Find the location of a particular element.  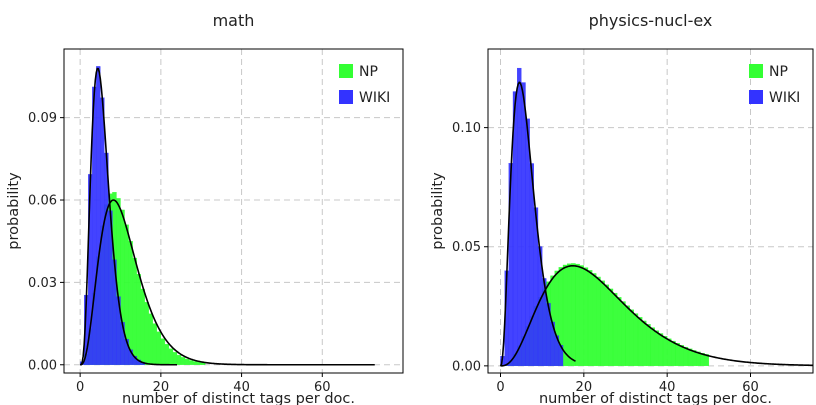

chart-title: math is located at coordinates (234, 20).